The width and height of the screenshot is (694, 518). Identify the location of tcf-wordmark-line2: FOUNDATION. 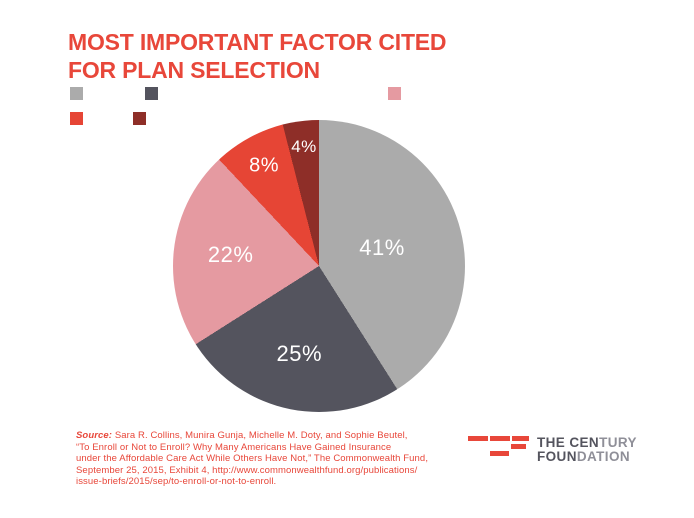
(587, 456).